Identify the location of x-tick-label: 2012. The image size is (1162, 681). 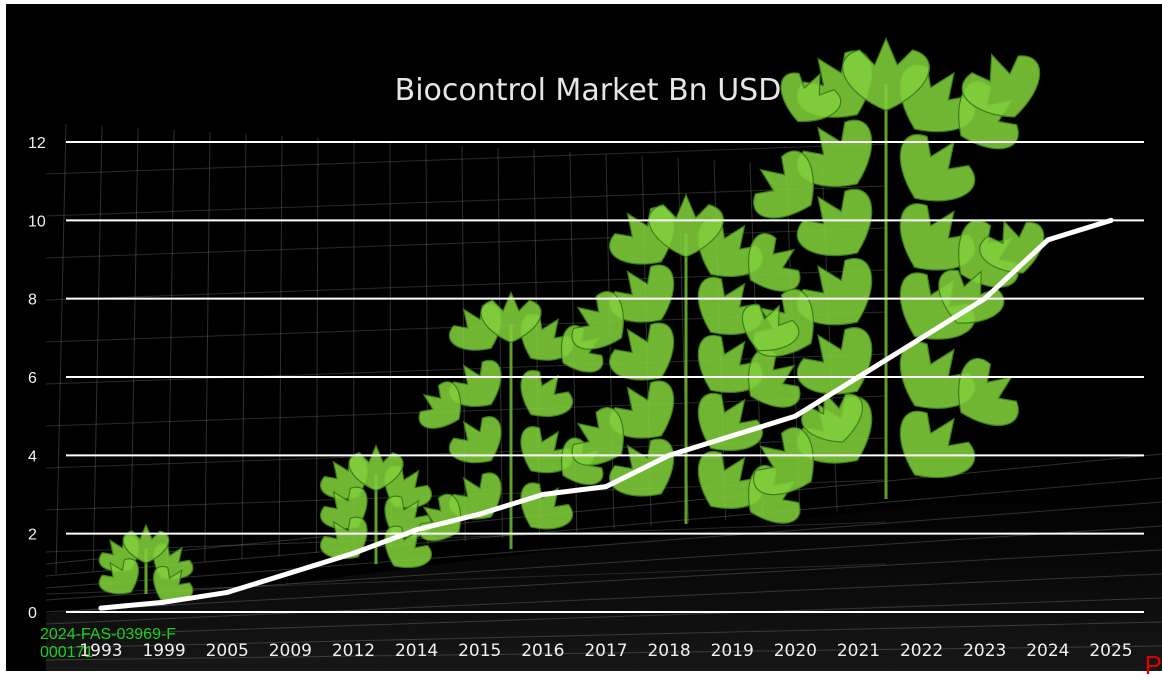
(353, 651).